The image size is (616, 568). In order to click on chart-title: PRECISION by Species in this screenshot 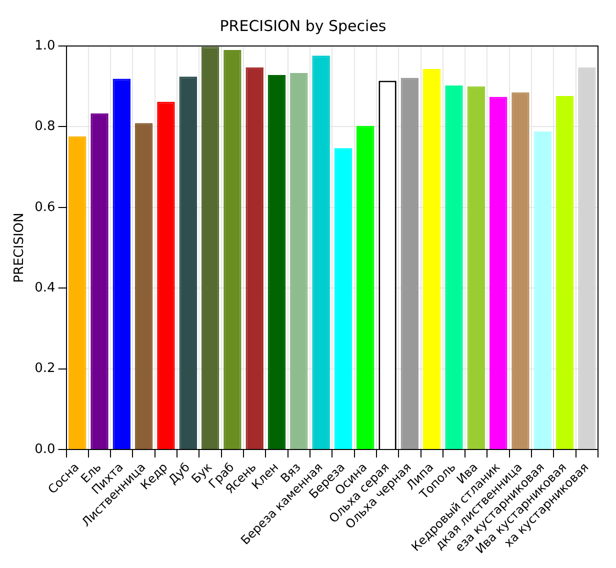, I will do `click(303, 25)`.